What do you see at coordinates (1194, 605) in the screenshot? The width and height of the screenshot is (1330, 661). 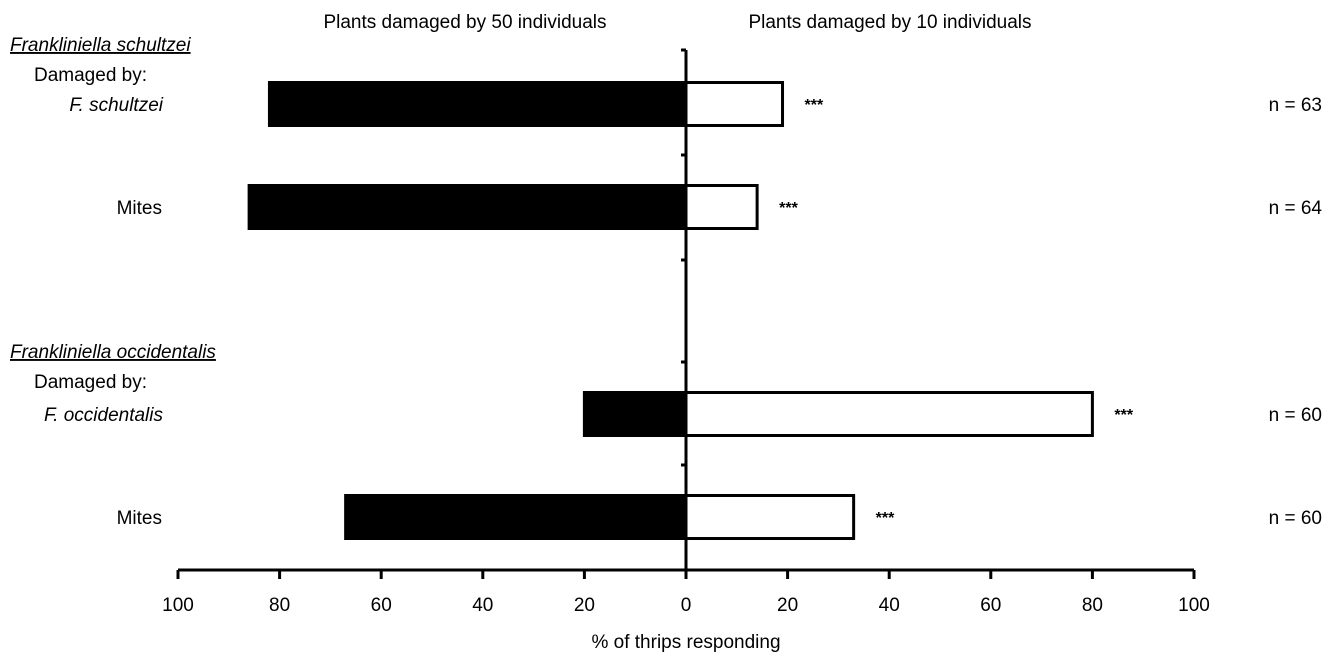 I see `x-tick-label-11: 100` at bounding box center [1194, 605].